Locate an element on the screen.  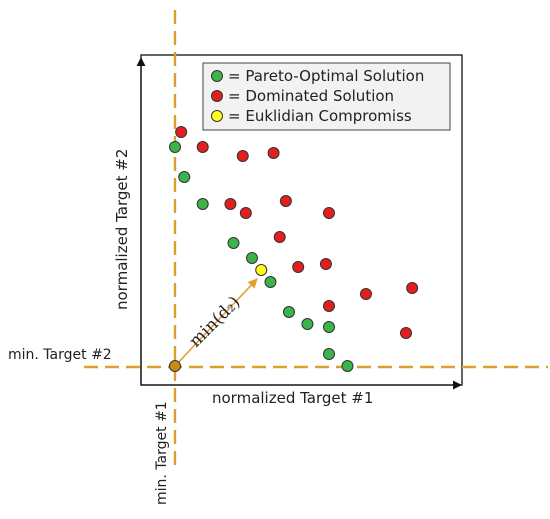
legend-compromise-label: = Euklidian Compromiss is located at coordinates (320, 116).